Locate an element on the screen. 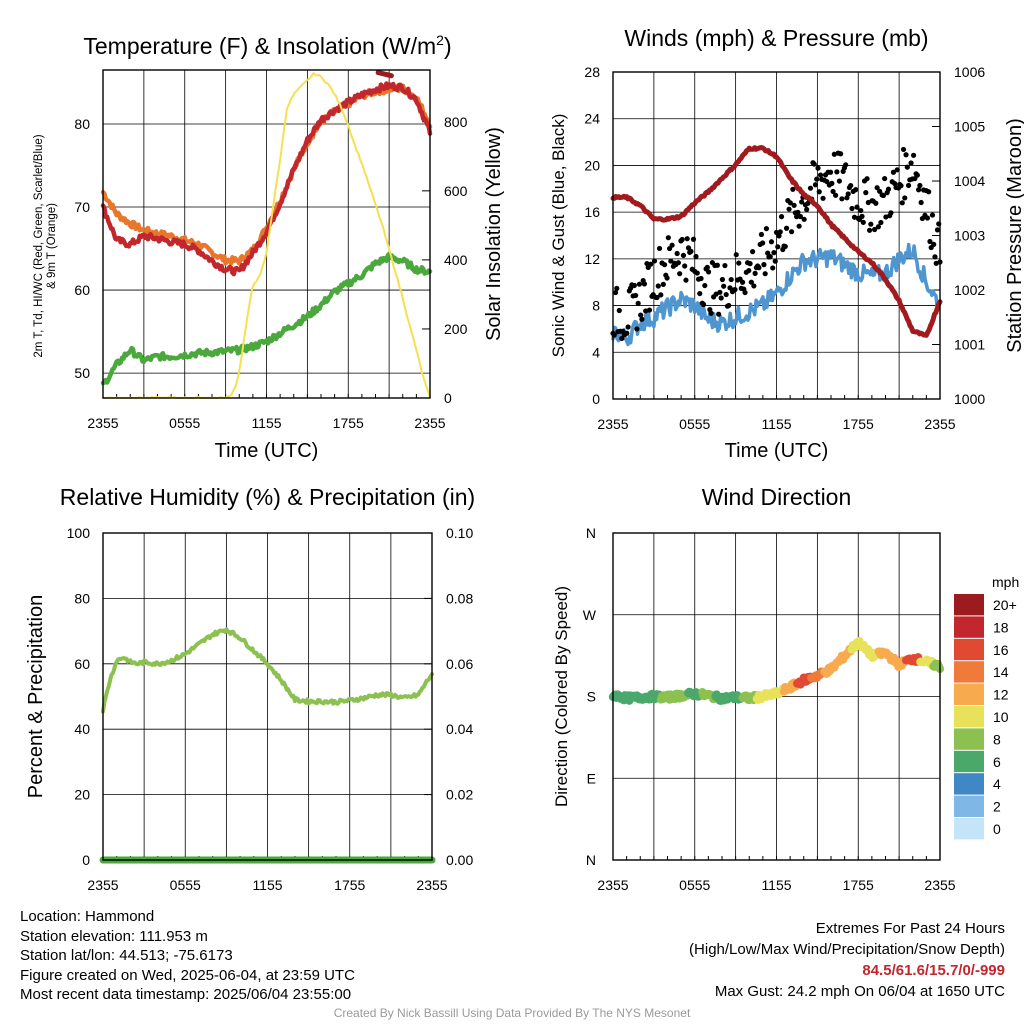 The width and height of the screenshot is (1024, 1024). legend-label: 0 is located at coordinates (997, 829).